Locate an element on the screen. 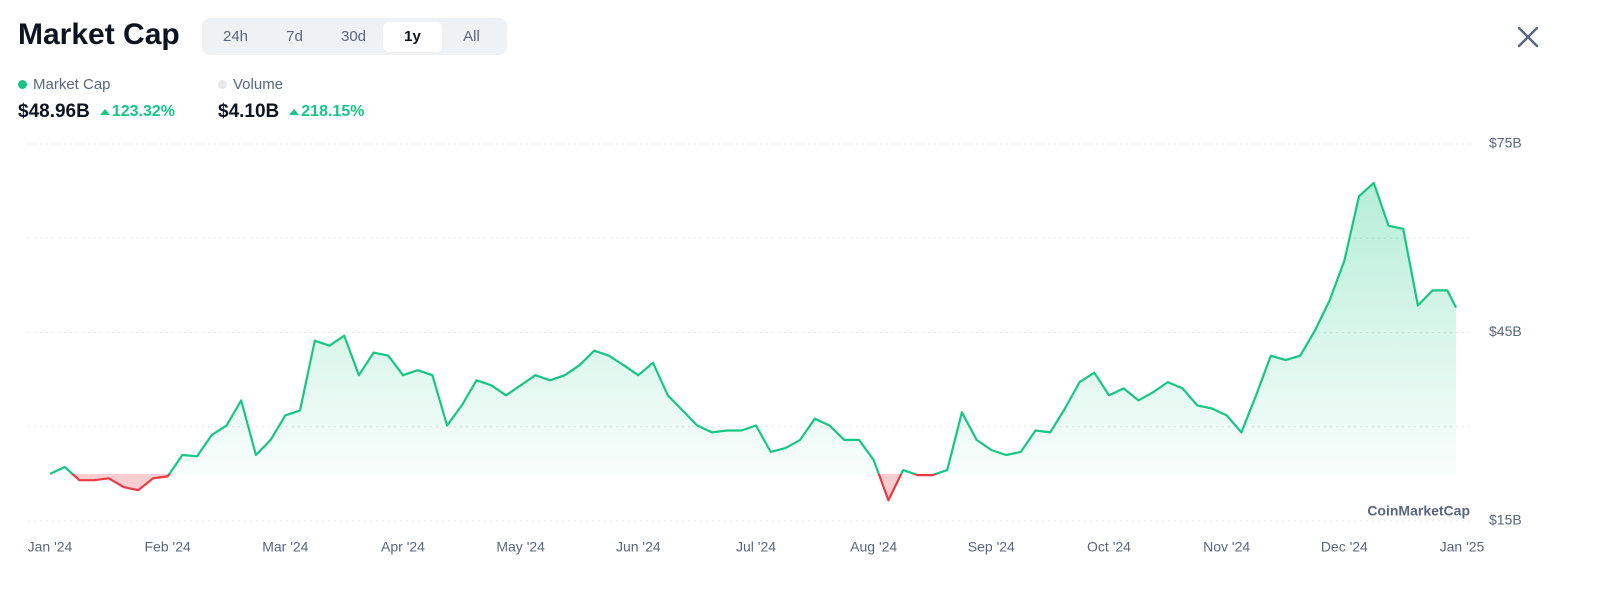  x-tick-label: Mar '24 is located at coordinates (285, 547).